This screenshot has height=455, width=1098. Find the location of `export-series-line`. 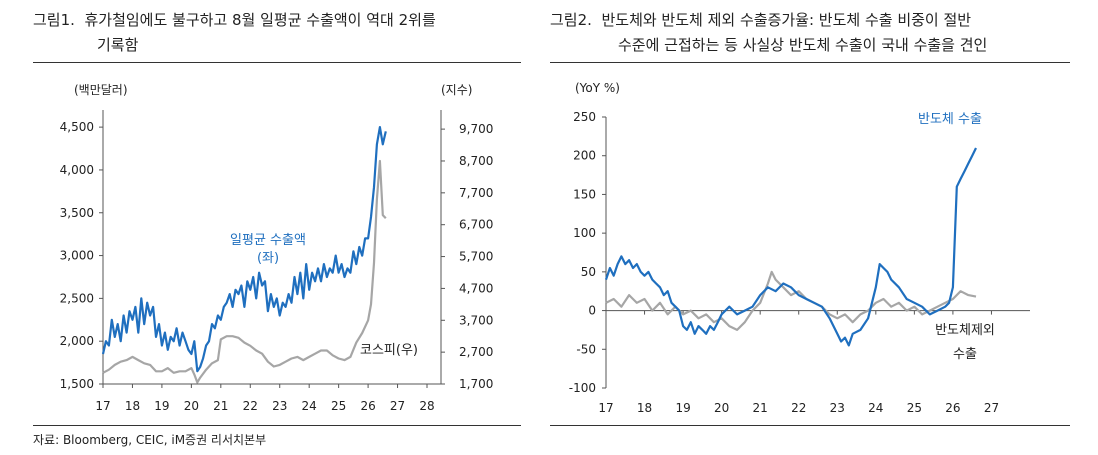

export-series-line is located at coordinates (244, 249).